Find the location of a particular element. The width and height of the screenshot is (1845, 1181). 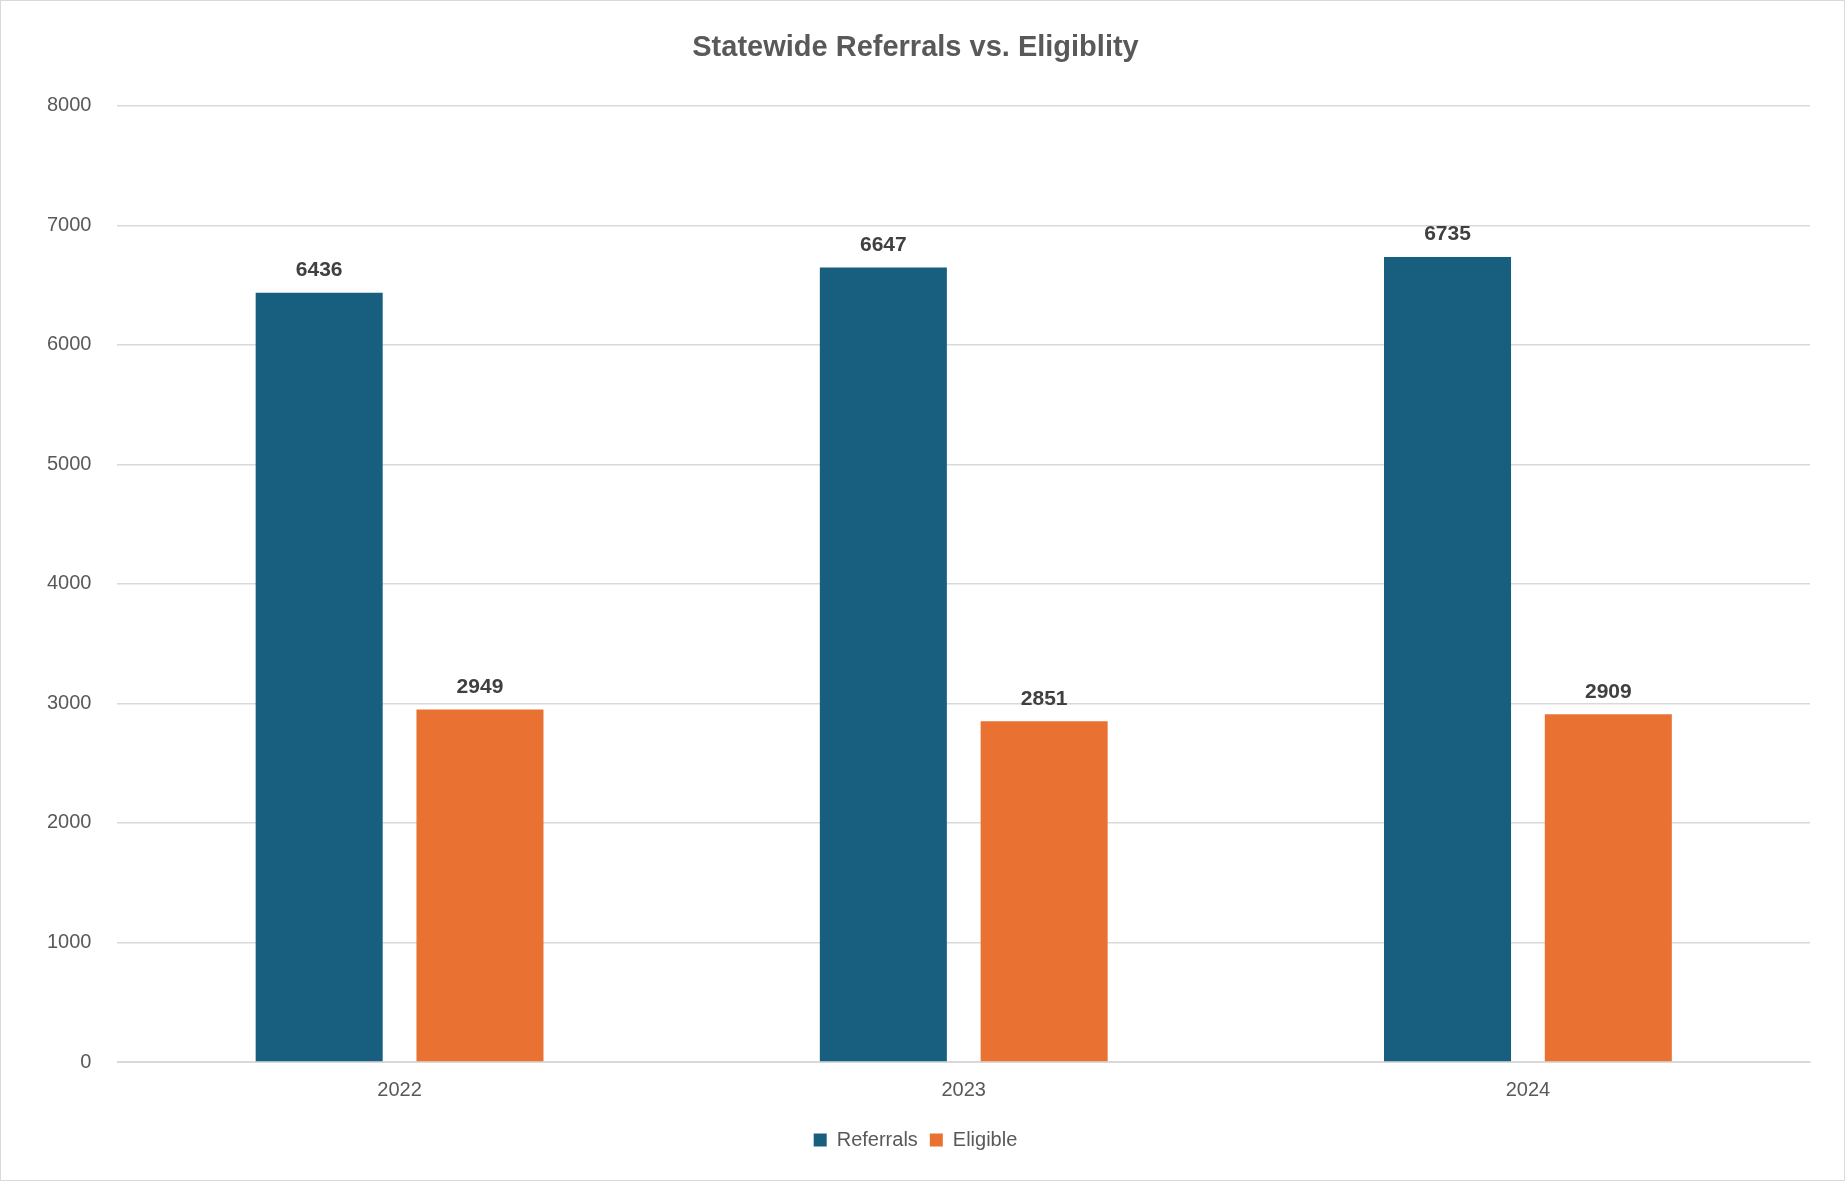

chart-title: Statewide Referrals vs. Eligiblity is located at coordinates (915, 46).